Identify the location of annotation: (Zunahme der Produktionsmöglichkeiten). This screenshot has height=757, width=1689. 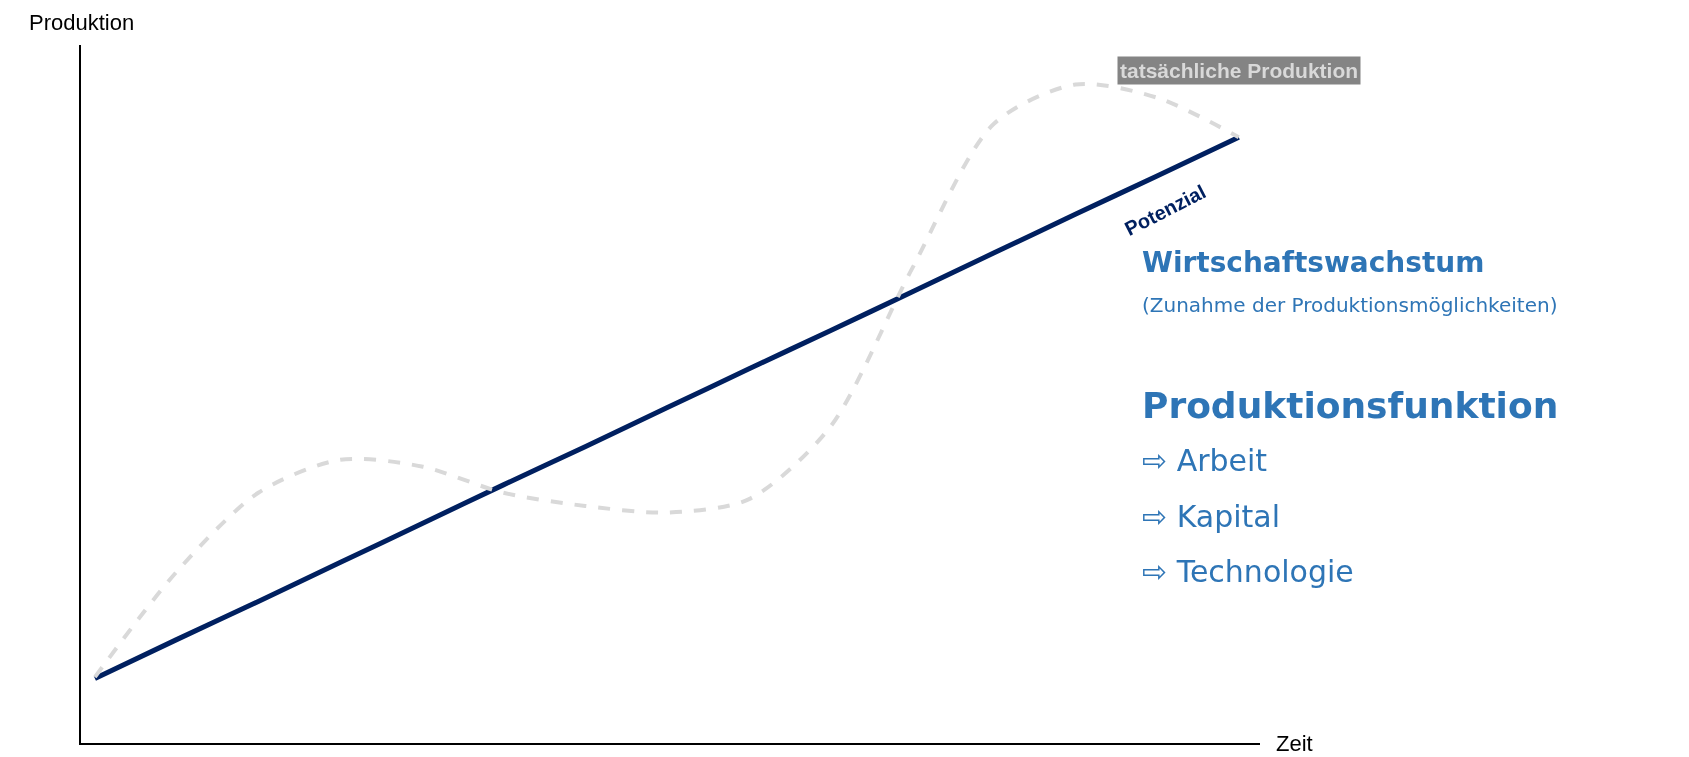
(1350, 305).